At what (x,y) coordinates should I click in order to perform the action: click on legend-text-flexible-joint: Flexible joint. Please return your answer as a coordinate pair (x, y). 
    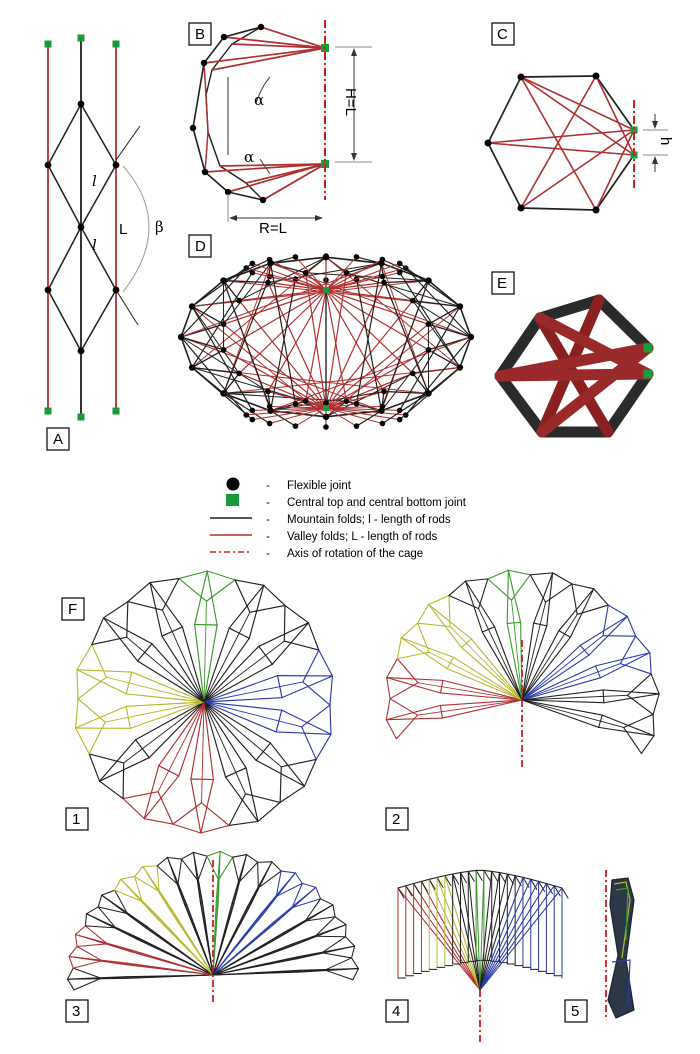
    Looking at the image, I should click on (319, 486).